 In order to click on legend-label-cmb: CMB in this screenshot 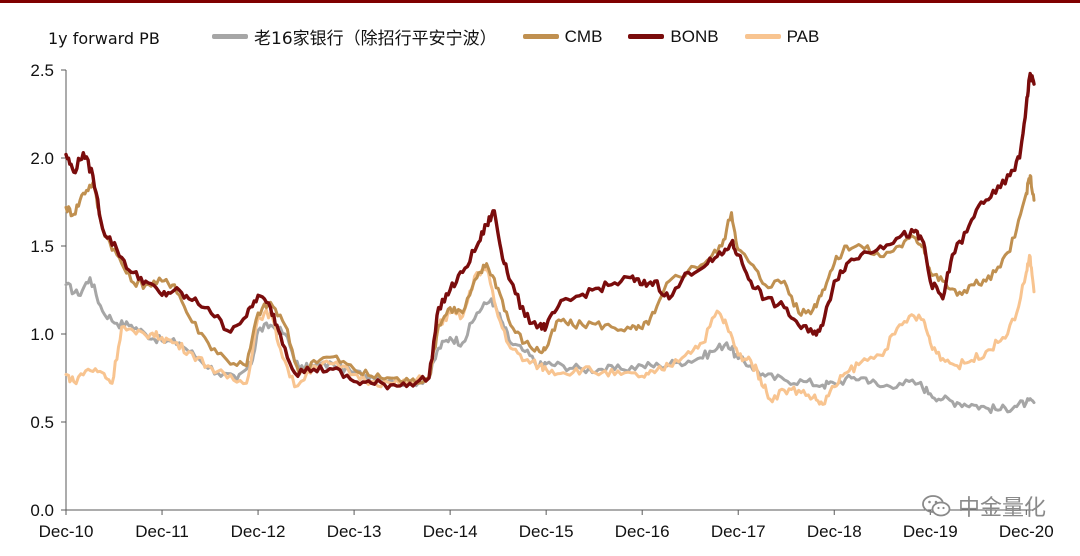, I will do `click(583, 36)`.